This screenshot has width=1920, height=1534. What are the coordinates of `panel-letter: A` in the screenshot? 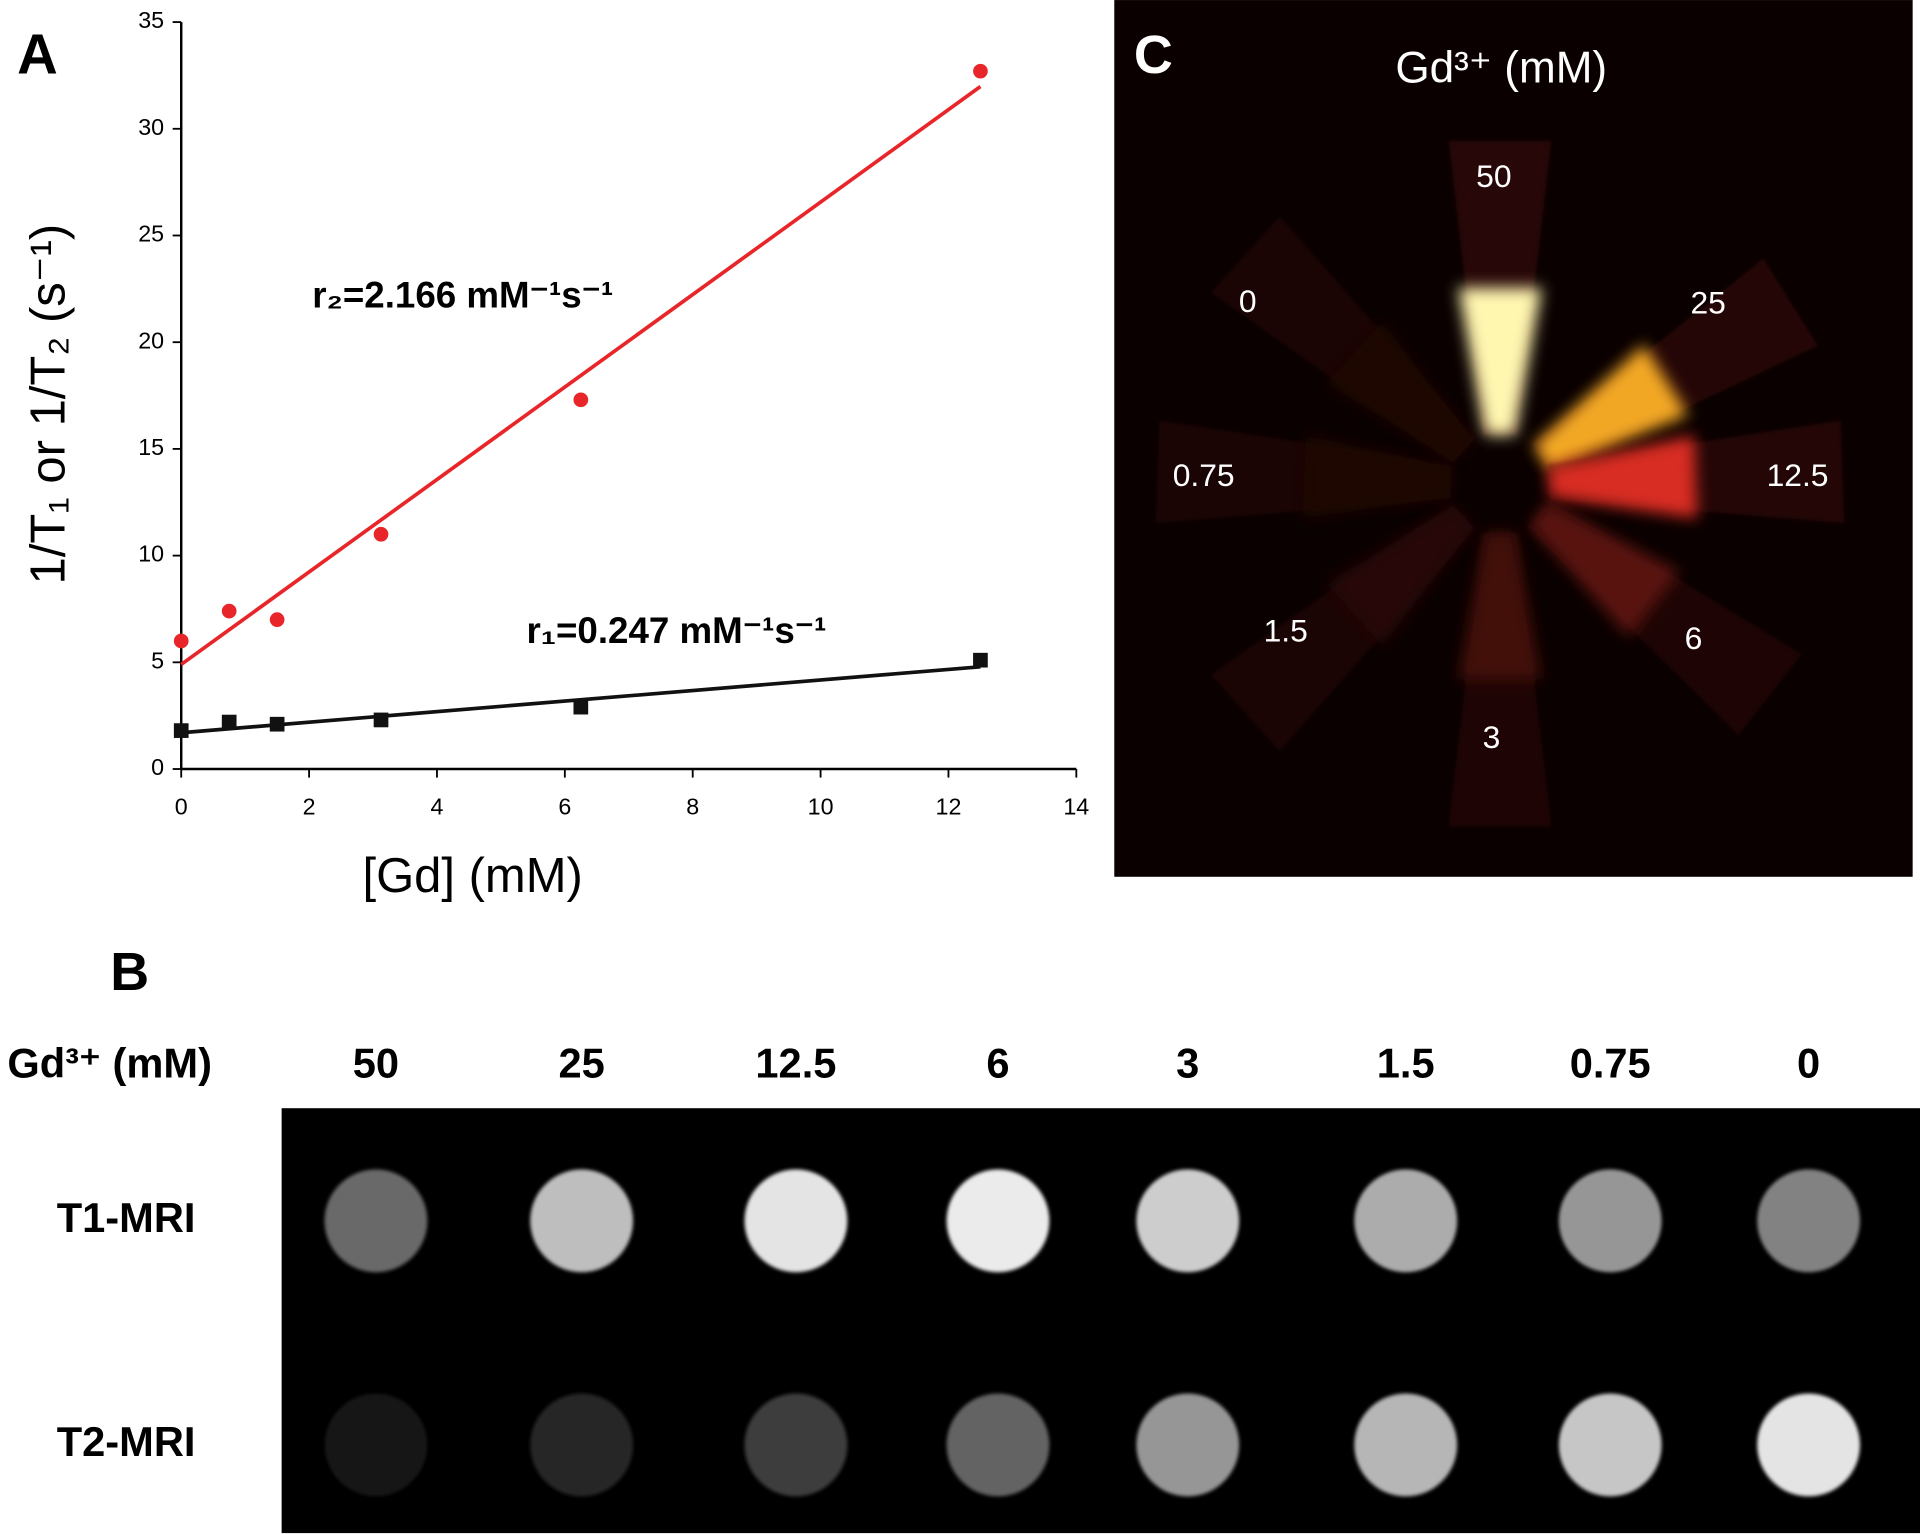 It's located at (37, 54).